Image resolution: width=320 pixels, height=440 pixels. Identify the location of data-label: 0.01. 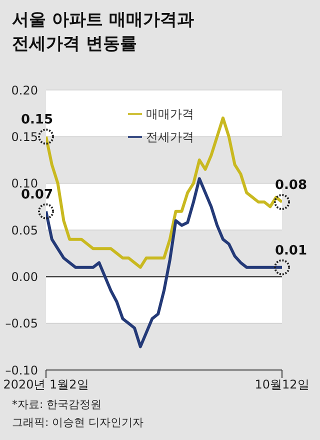
(291, 250).